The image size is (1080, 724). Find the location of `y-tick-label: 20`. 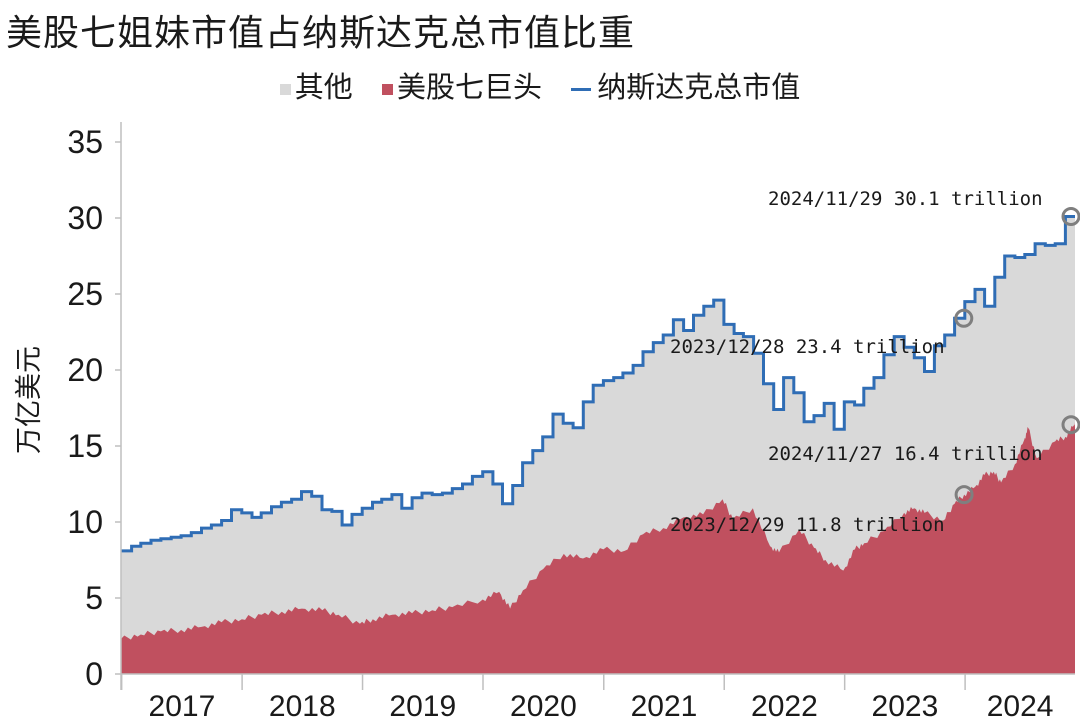

y-tick-label: 20 is located at coordinates (85, 370).